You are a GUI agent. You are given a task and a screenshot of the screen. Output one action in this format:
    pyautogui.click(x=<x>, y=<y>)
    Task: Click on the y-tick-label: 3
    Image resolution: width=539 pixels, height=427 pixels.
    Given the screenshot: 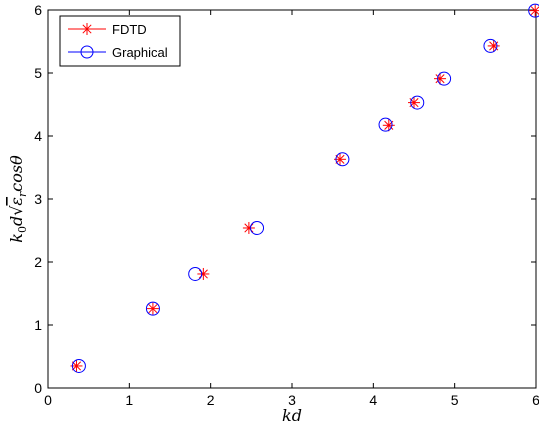 What is the action you would take?
    pyautogui.click(x=38, y=199)
    